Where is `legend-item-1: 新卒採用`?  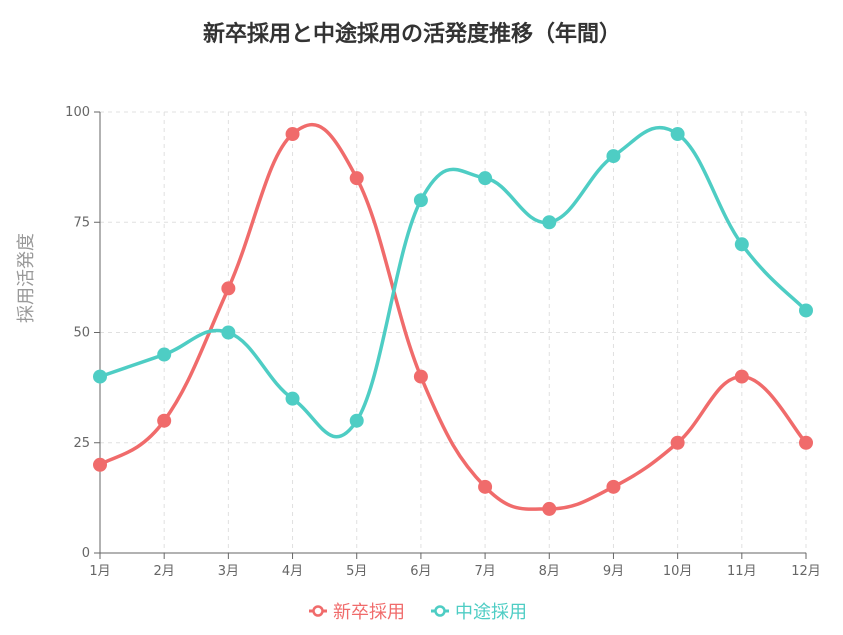
legend-item-1: 新卒採用 is located at coordinates (357, 612).